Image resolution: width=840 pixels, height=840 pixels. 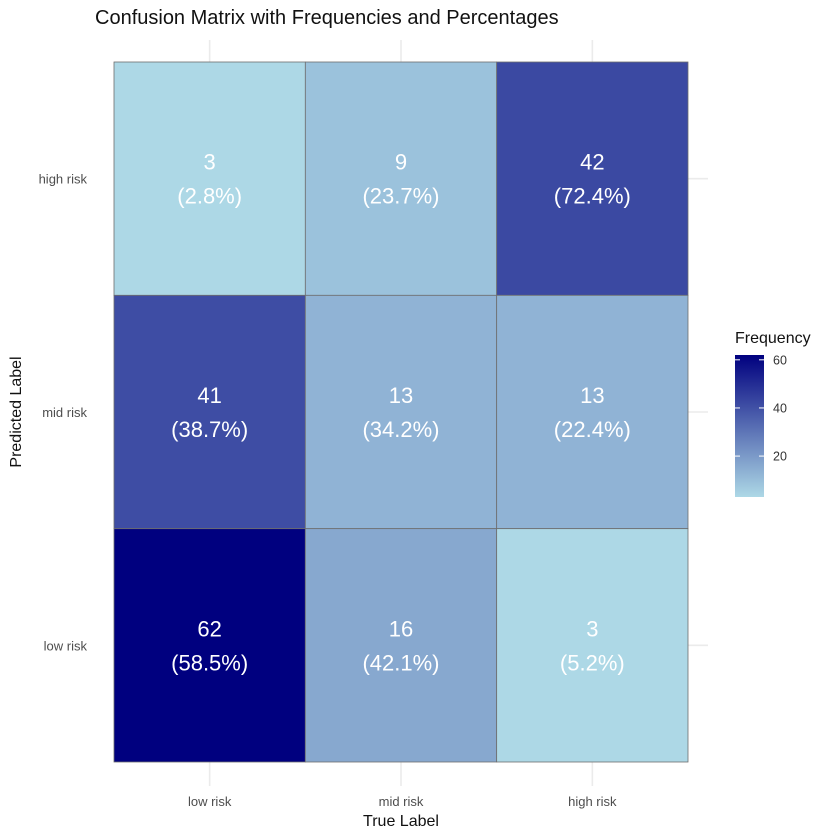 I want to click on cell-low-risk-high-risk-count: 3, so click(x=592, y=628).